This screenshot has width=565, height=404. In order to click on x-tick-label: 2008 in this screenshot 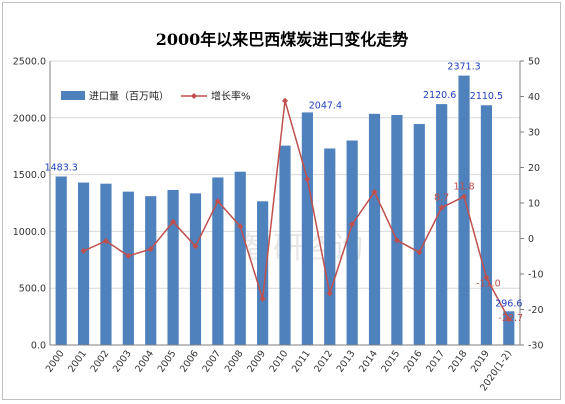, I will do `click(234, 361)`.